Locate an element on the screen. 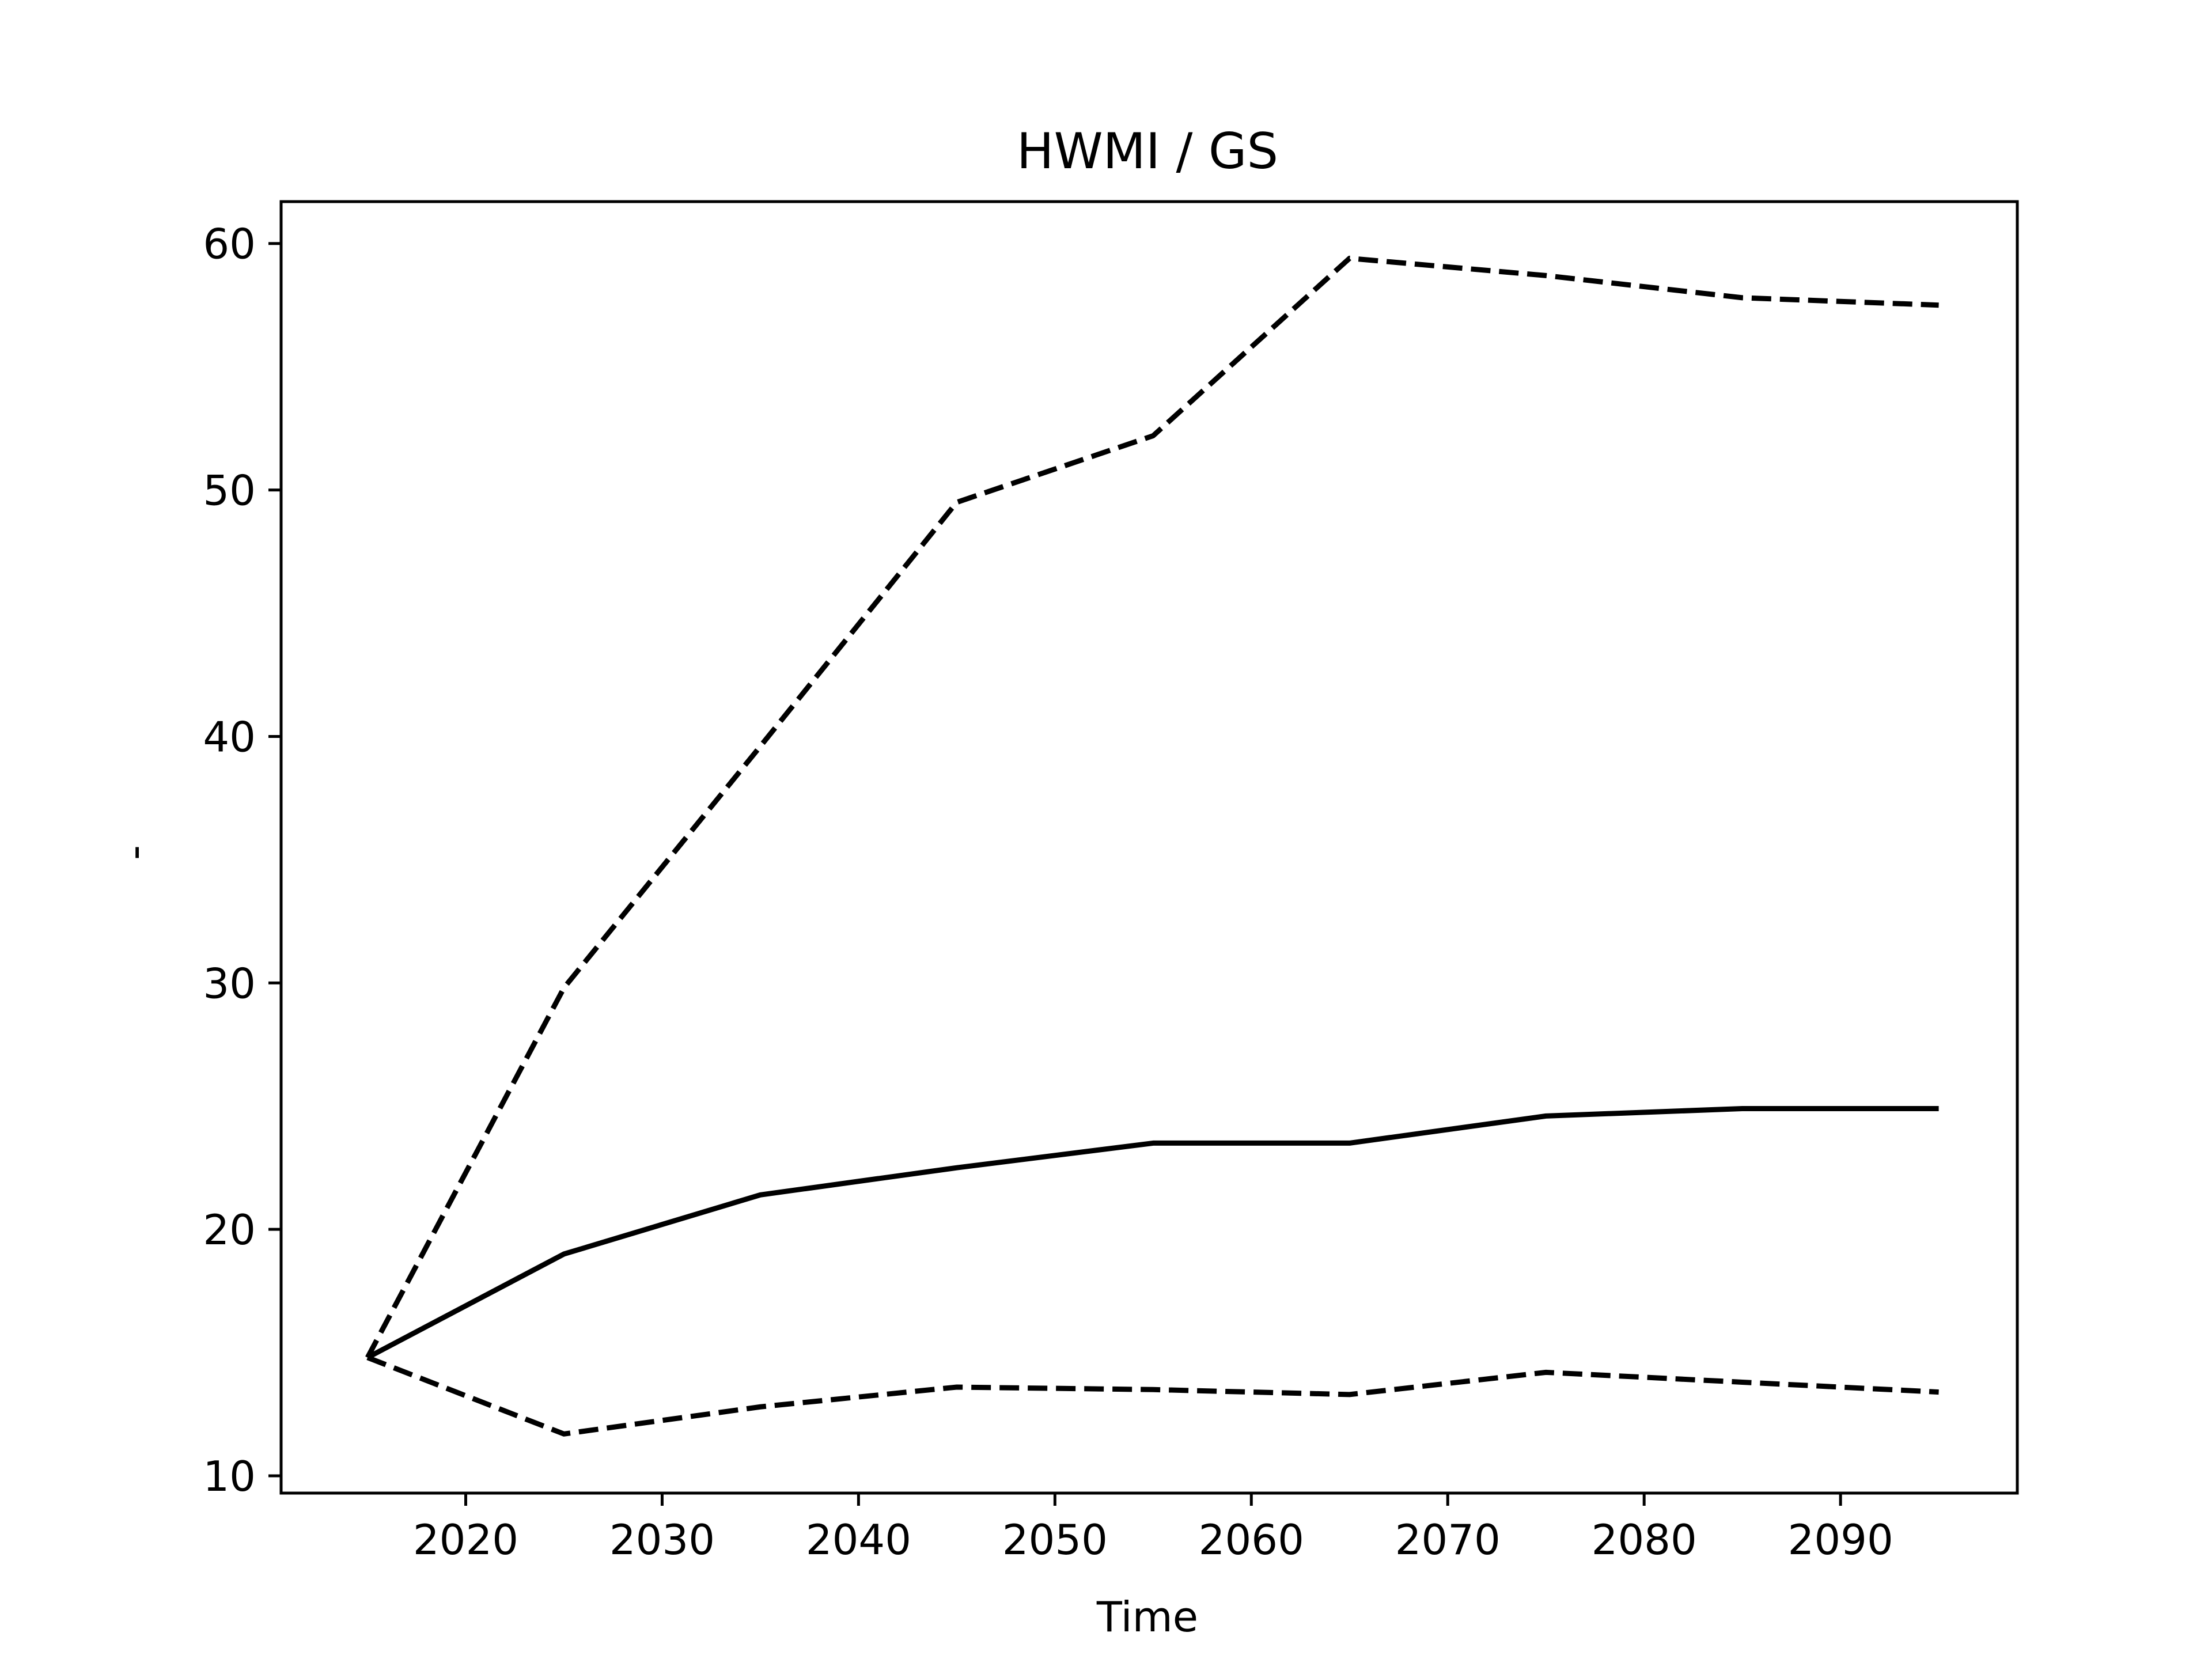  lower-bound-line is located at coordinates (1152, 1396).